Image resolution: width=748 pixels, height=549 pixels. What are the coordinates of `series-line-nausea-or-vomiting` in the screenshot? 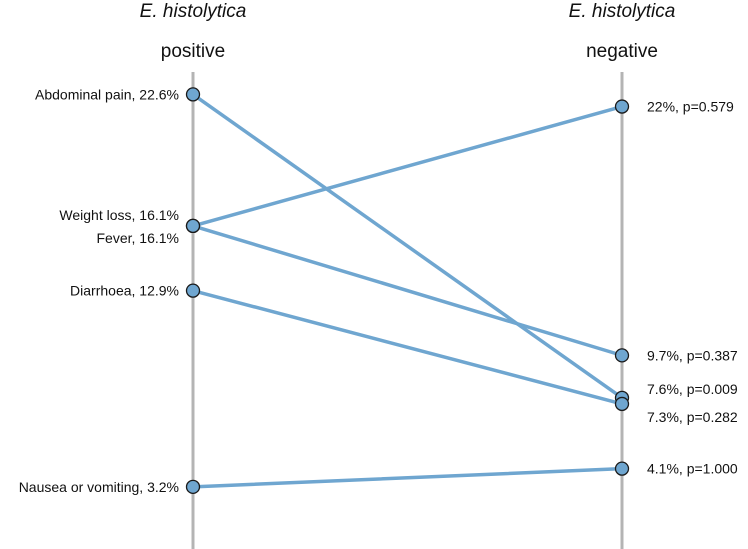 It's located at (407, 477).